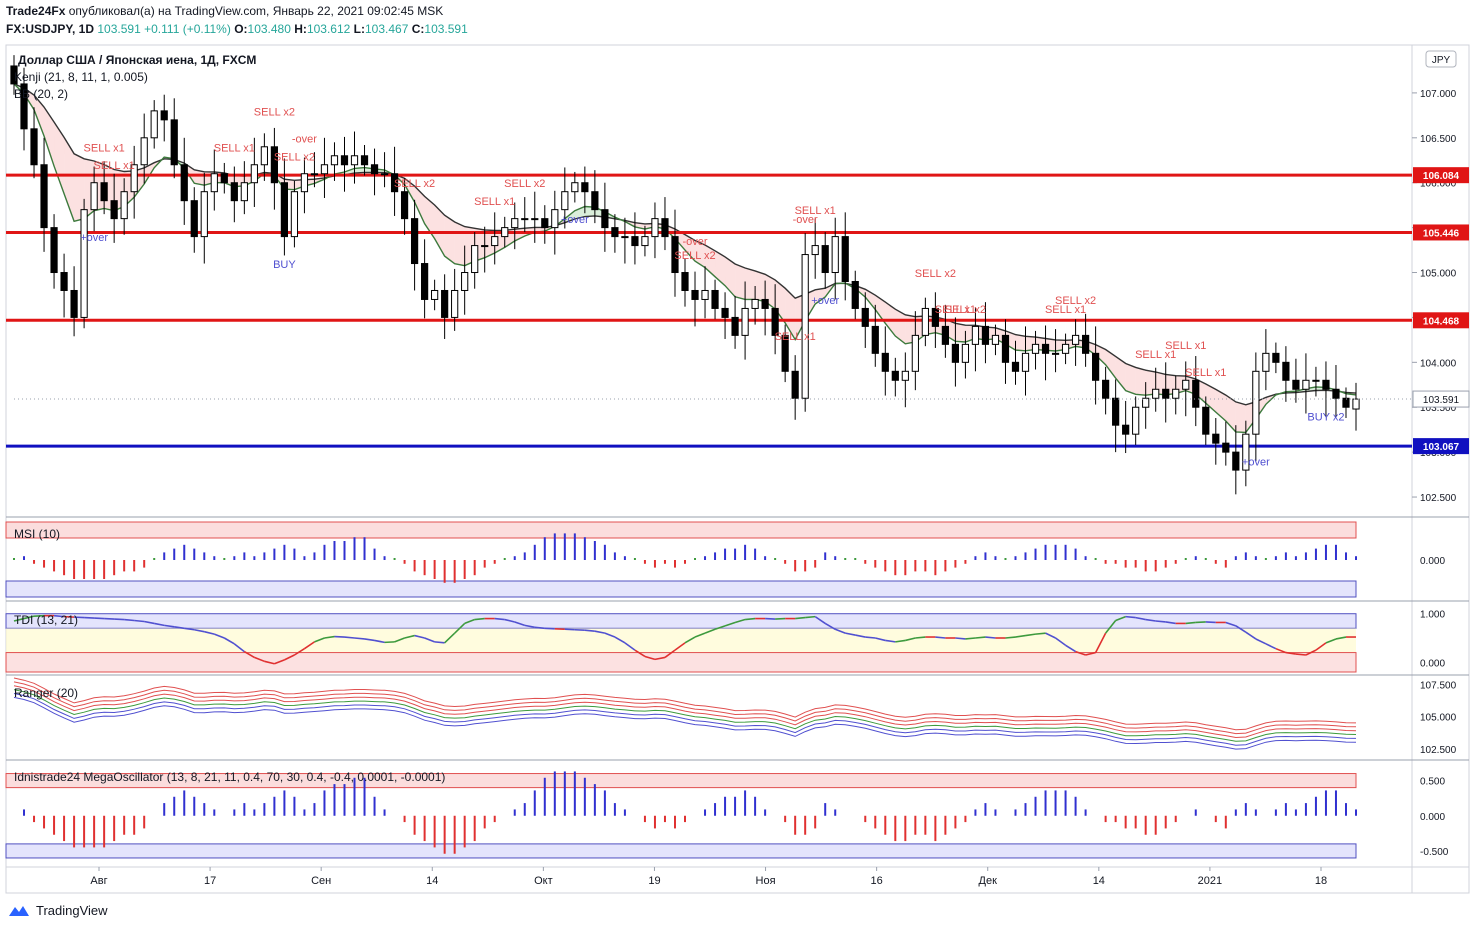 The image size is (1475, 930). What do you see at coordinates (1441, 399) in the screenshot?
I see `last-price-box` at bounding box center [1441, 399].